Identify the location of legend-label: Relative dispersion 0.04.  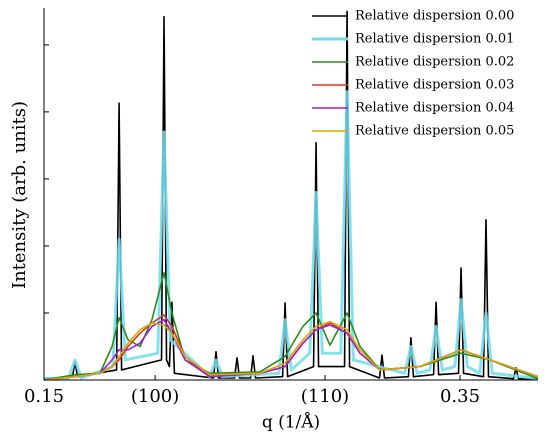
(434, 108).